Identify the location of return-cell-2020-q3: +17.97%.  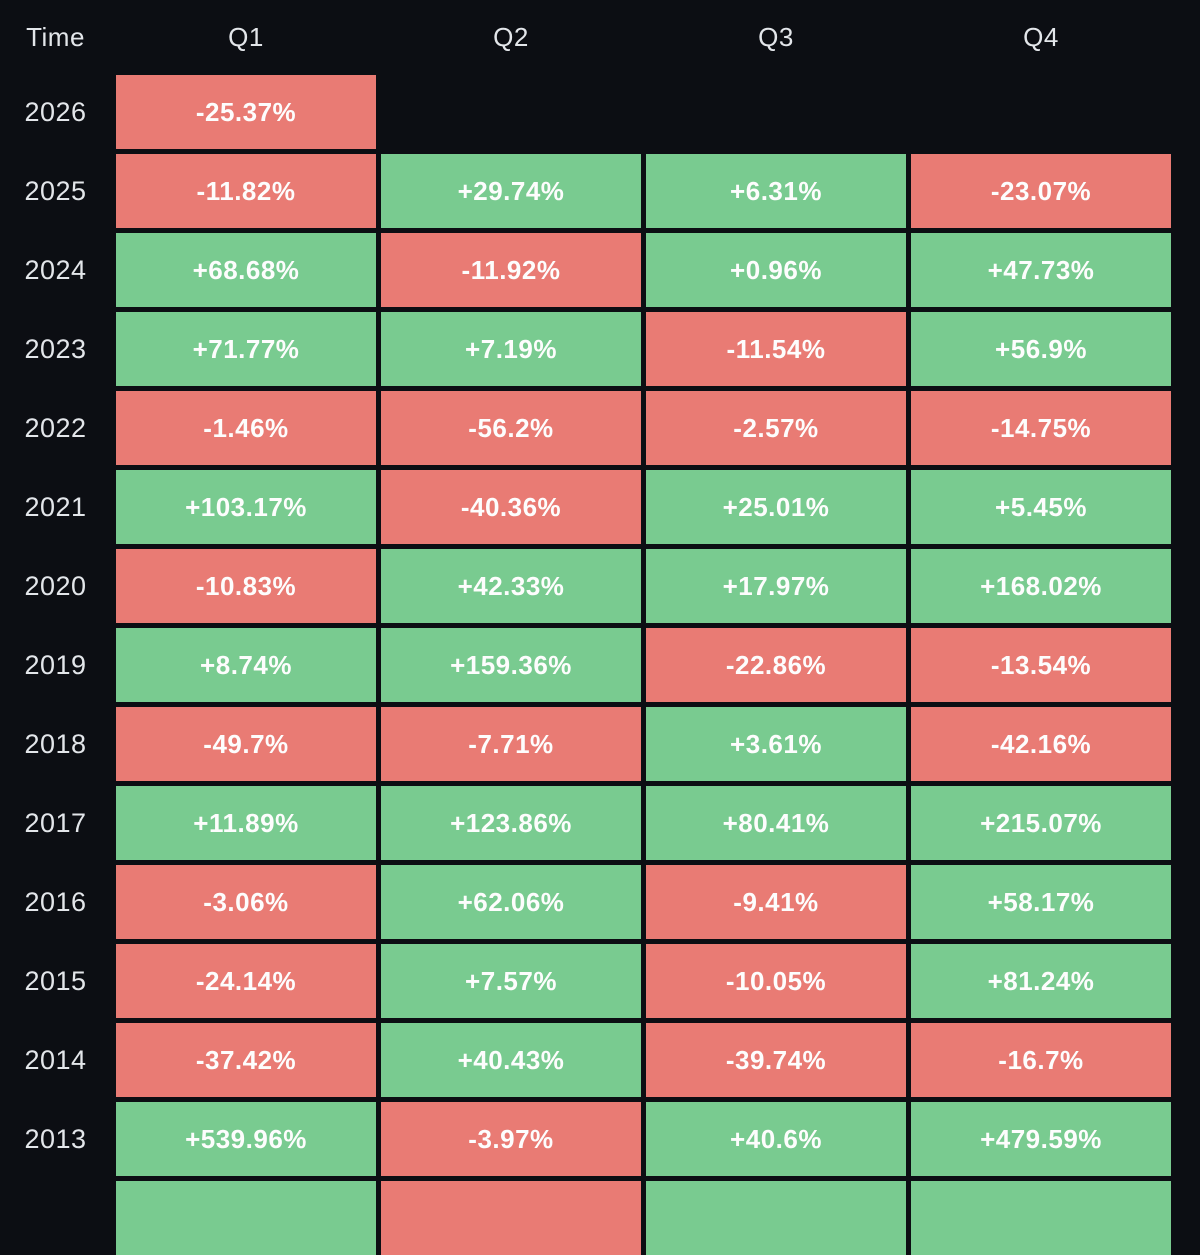
(776, 586).